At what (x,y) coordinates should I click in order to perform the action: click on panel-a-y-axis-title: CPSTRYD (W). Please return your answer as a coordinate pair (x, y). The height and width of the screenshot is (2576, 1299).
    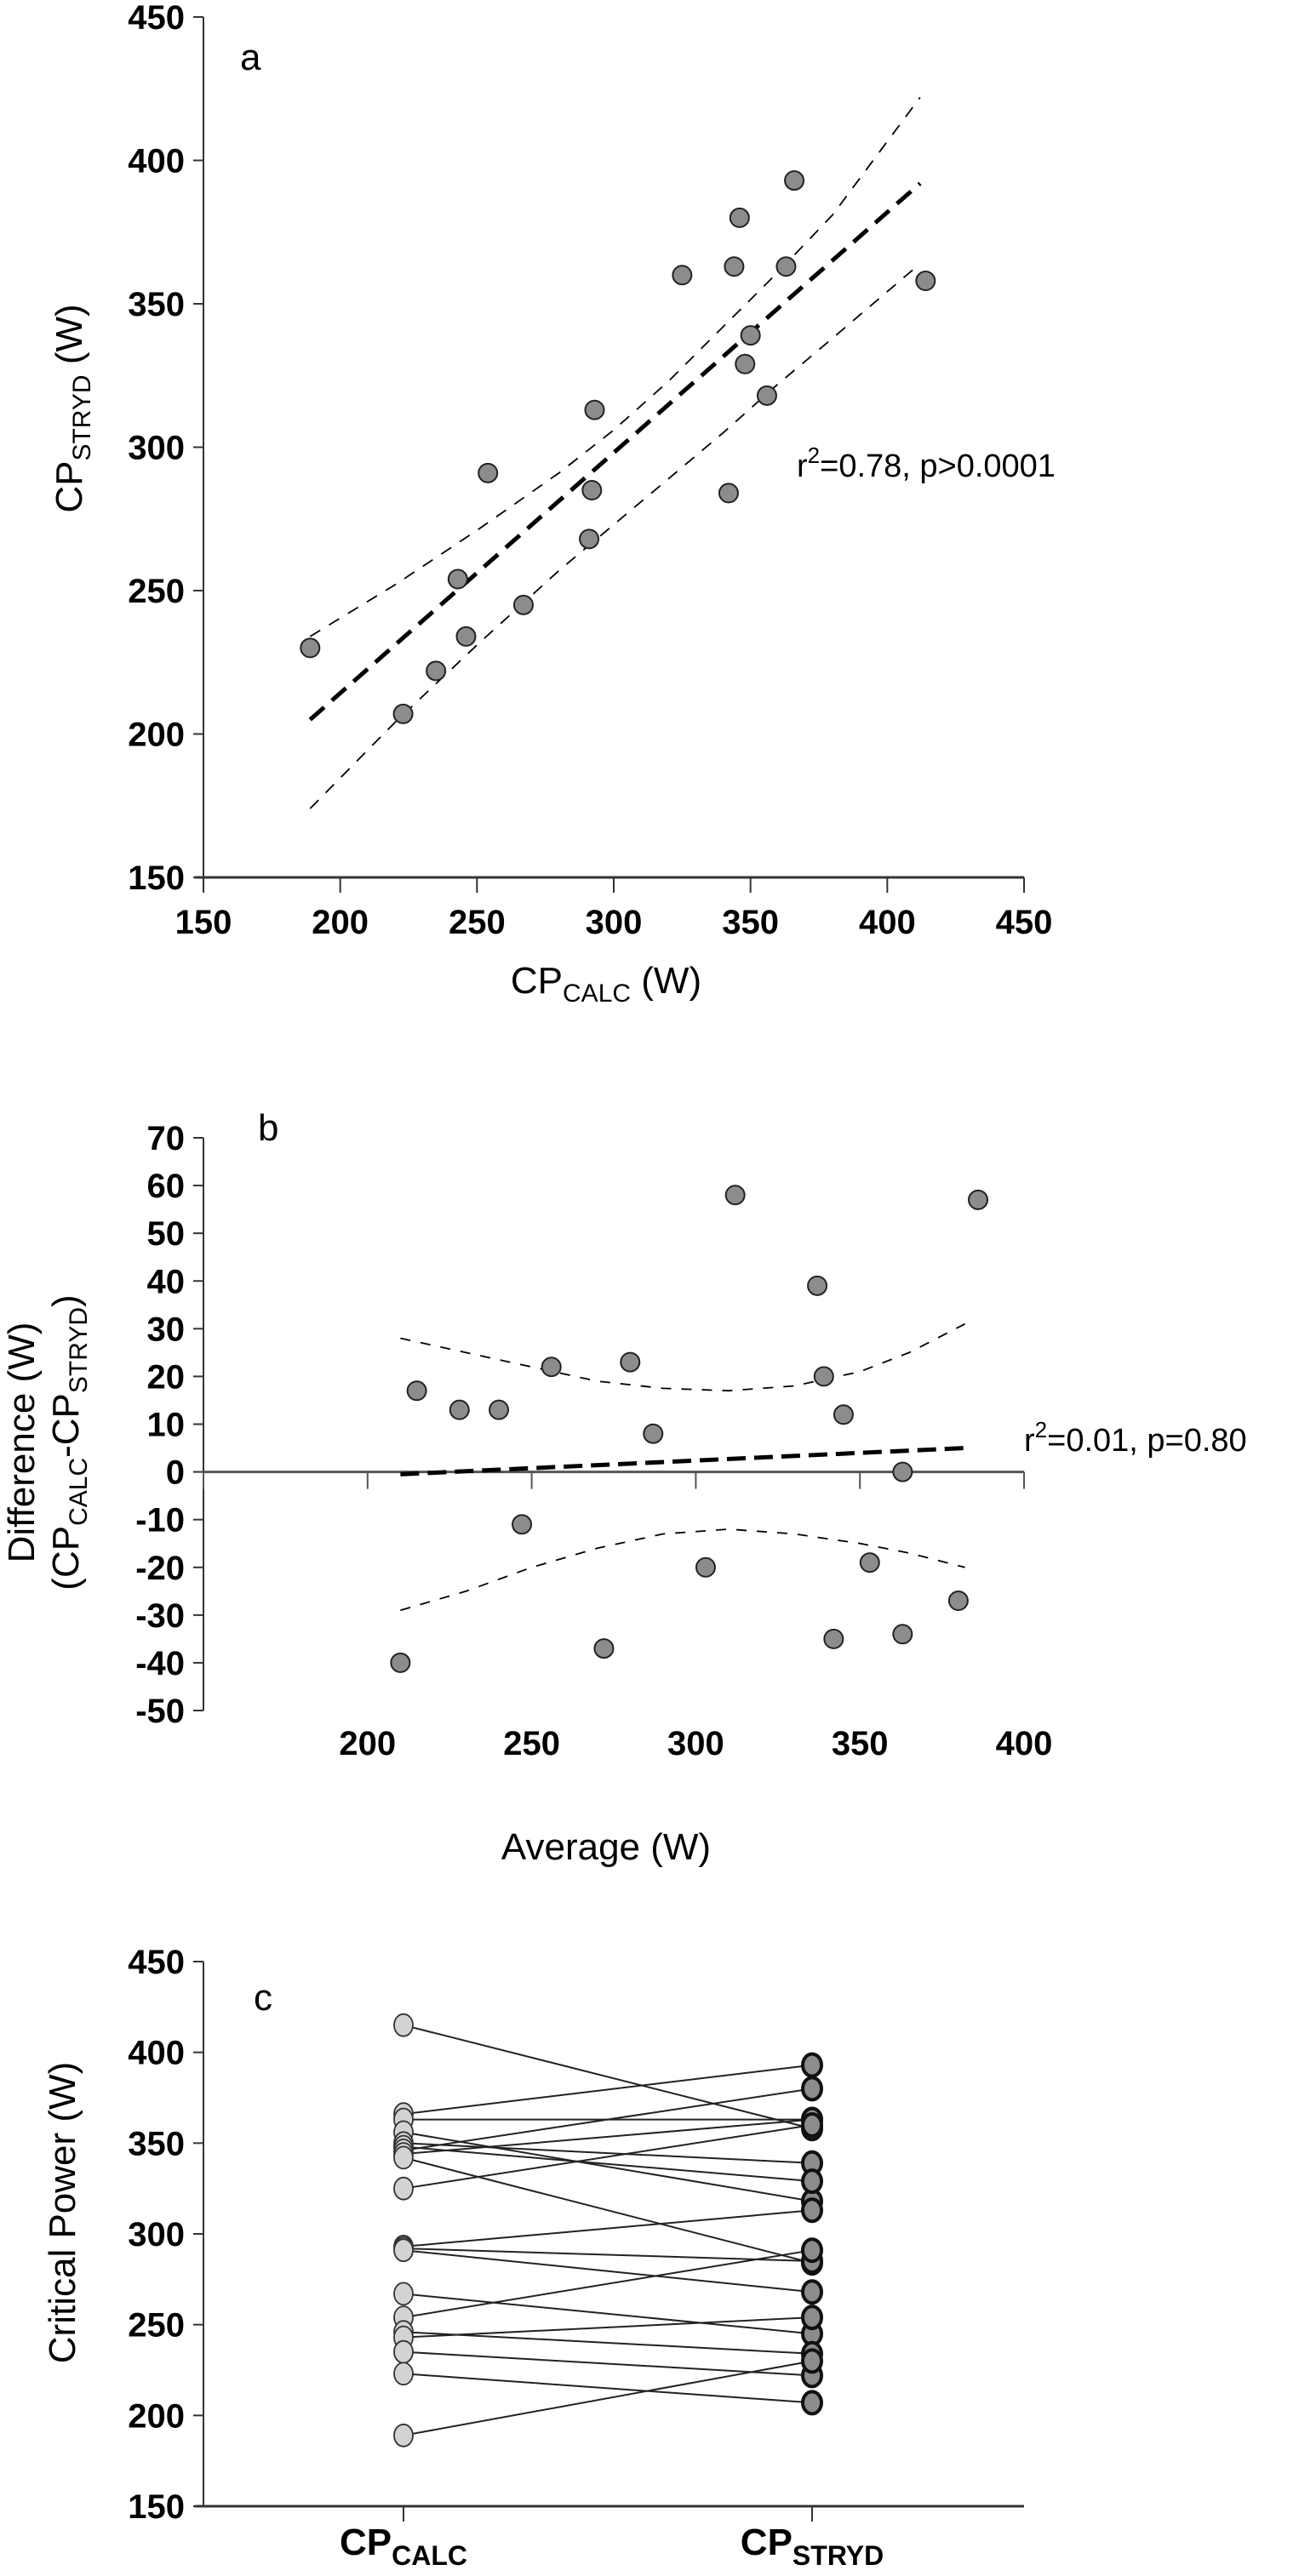
    Looking at the image, I should click on (72, 408).